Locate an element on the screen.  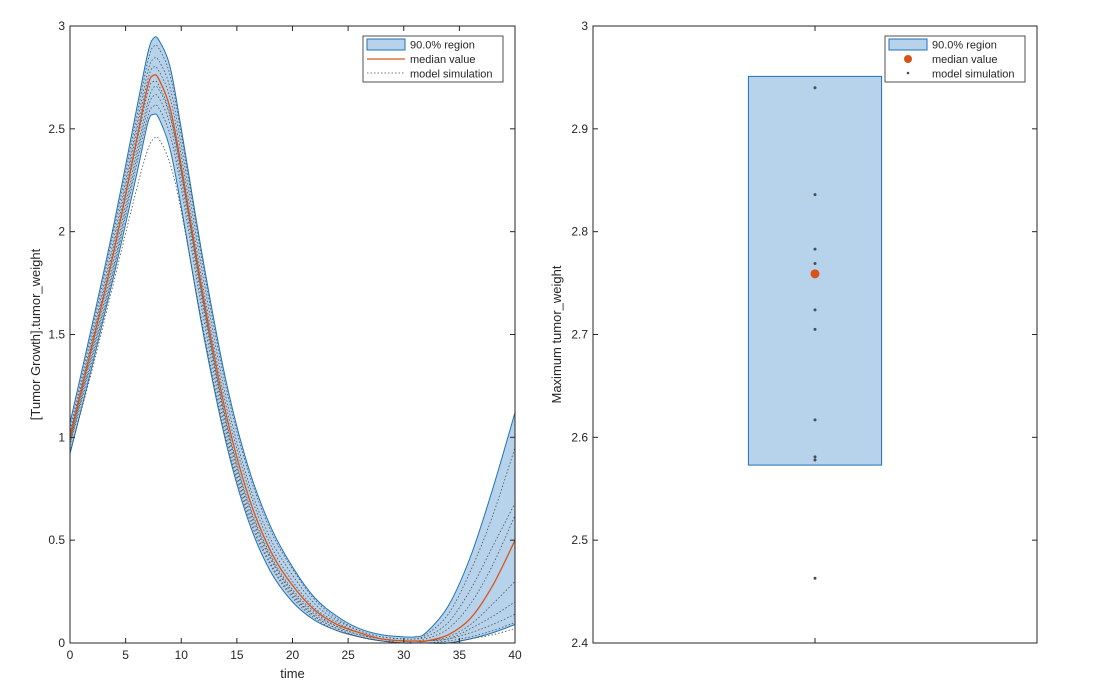
legend-simulation-label: model simulation is located at coordinates (451, 75).